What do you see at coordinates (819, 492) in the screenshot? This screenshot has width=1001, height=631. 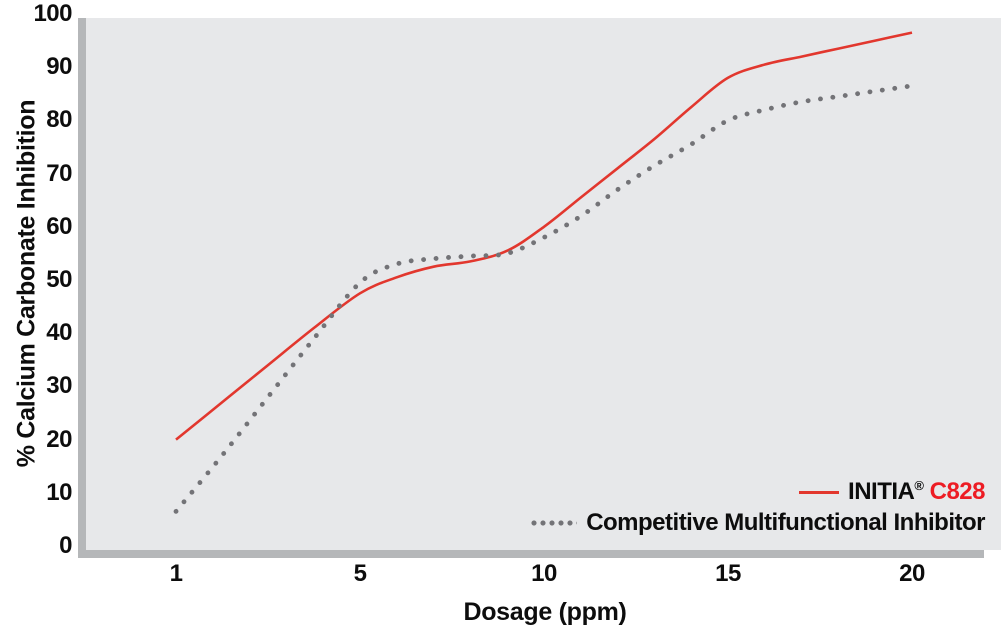 I see `red-line-swatch` at bounding box center [819, 492].